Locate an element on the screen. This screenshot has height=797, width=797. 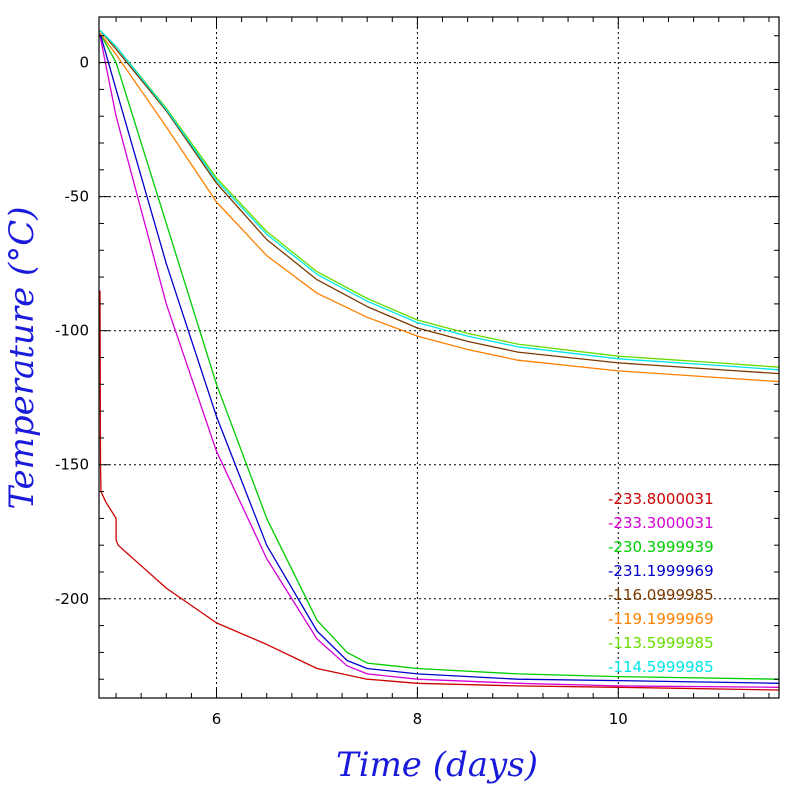
y-tick-label: 0 is located at coordinates (84, 63).